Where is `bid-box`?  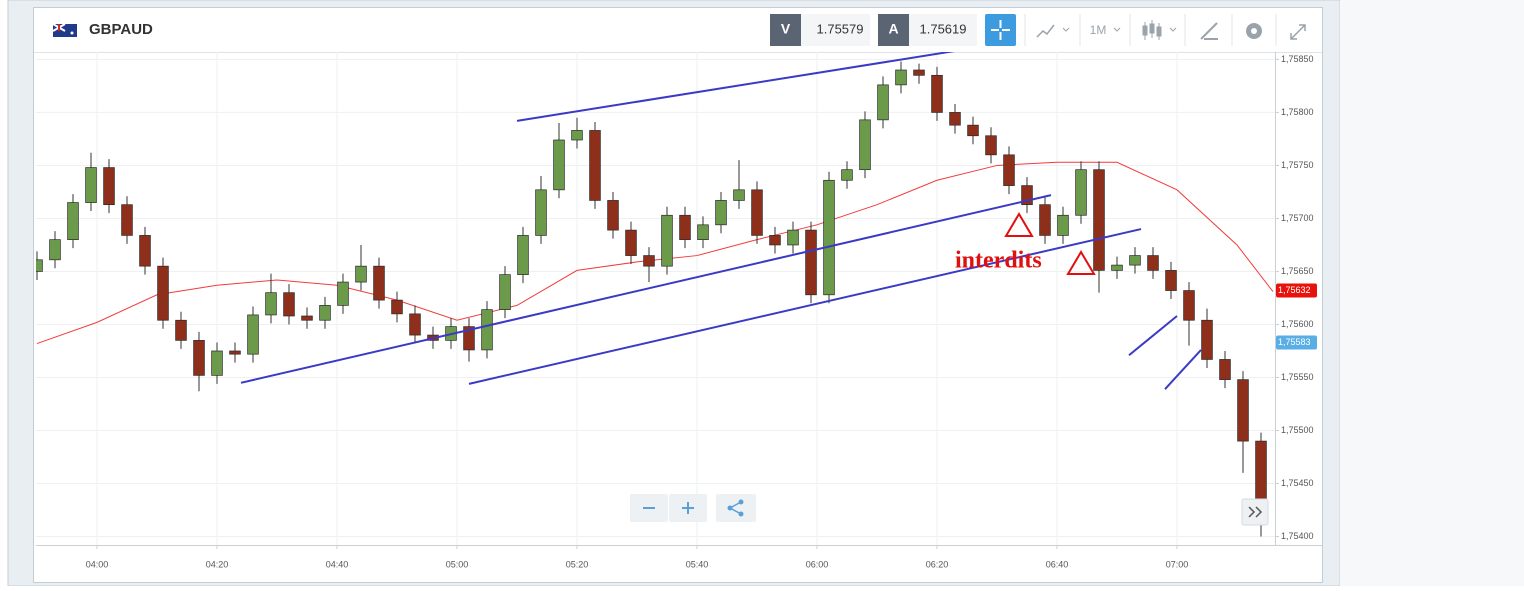 bid-box is located at coordinates (835, 30).